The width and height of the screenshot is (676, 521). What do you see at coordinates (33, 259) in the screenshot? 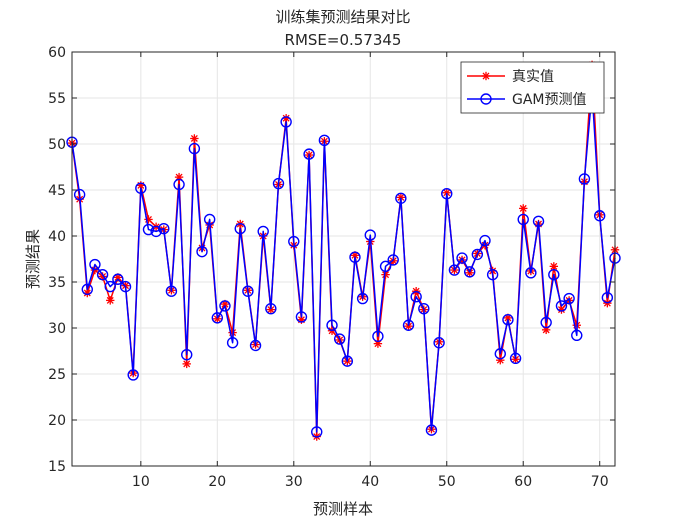
I see `y-axis-label: 预测结果` at bounding box center [33, 259].